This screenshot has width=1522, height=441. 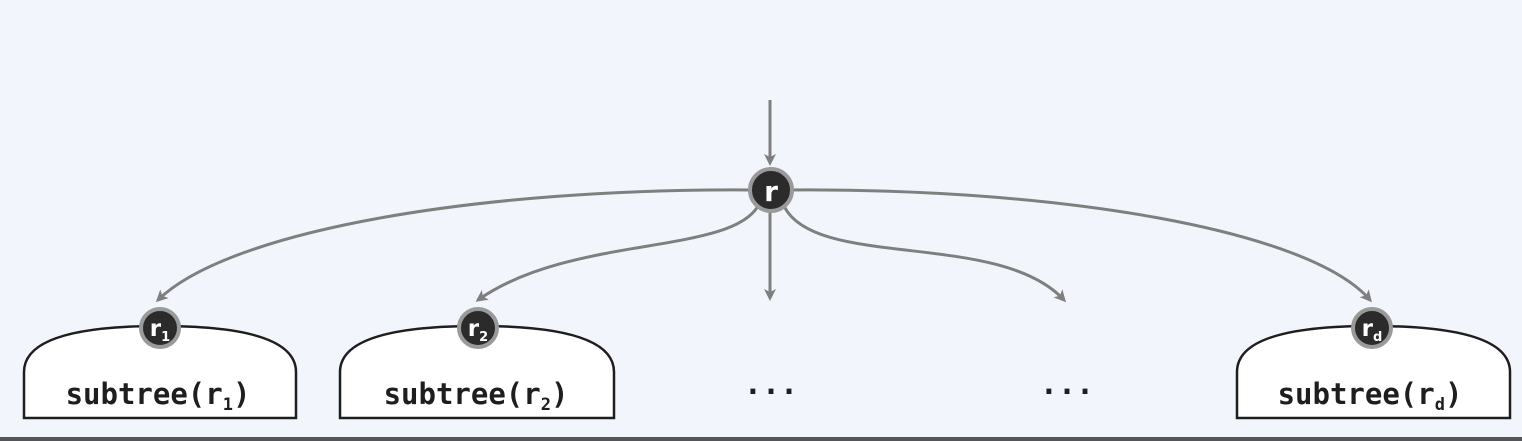 What do you see at coordinates (761, 439) in the screenshot?
I see `bottom-rule` at bounding box center [761, 439].